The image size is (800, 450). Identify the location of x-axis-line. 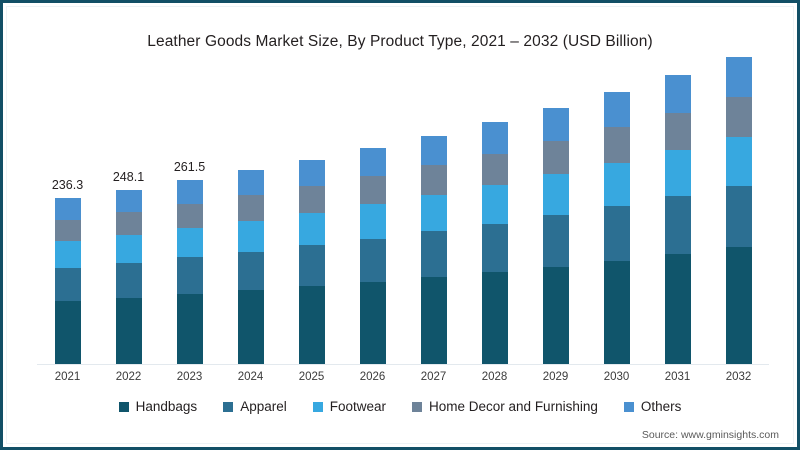
(403, 364).